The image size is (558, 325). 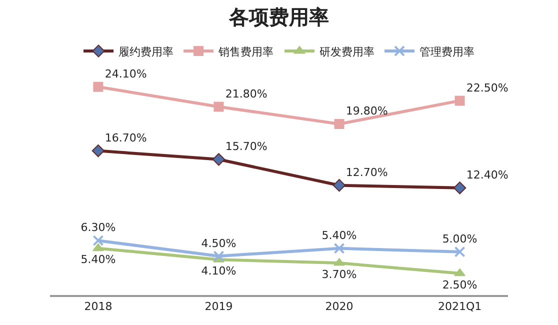 What do you see at coordinates (218, 271) in the screenshot?
I see `data-label: 4.10%` at bounding box center [218, 271].